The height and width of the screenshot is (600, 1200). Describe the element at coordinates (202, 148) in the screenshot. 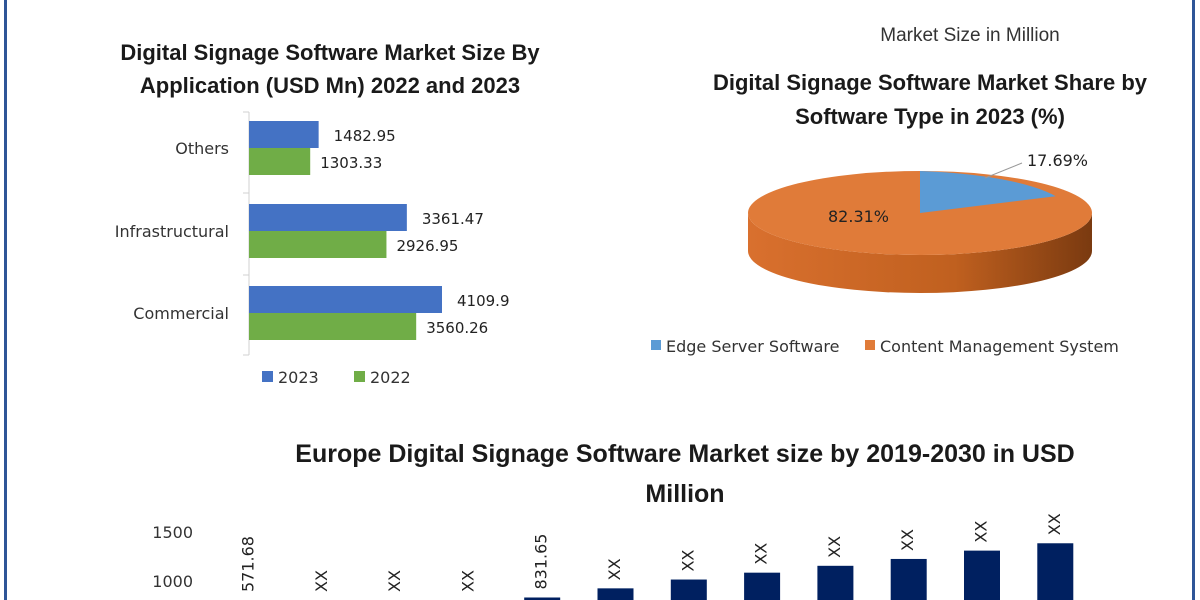

I see `category-label: Others` at that location.